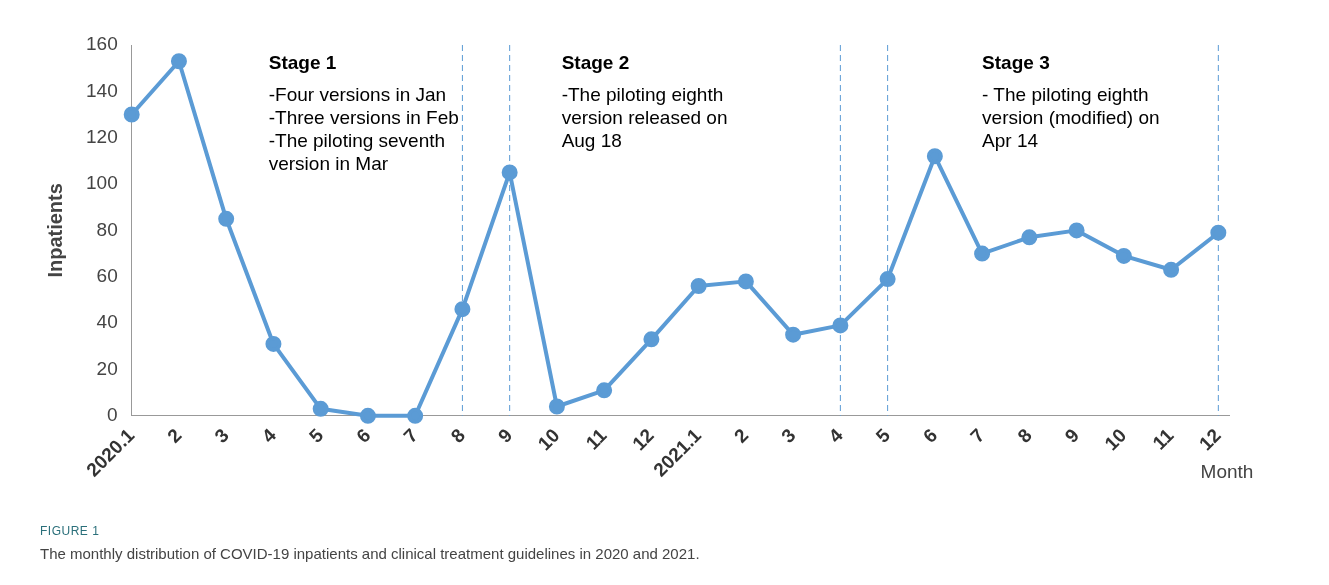 The image size is (1329, 585). Describe the element at coordinates (102, 183) in the screenshot. I see `y-tick-label: 100` at that location.